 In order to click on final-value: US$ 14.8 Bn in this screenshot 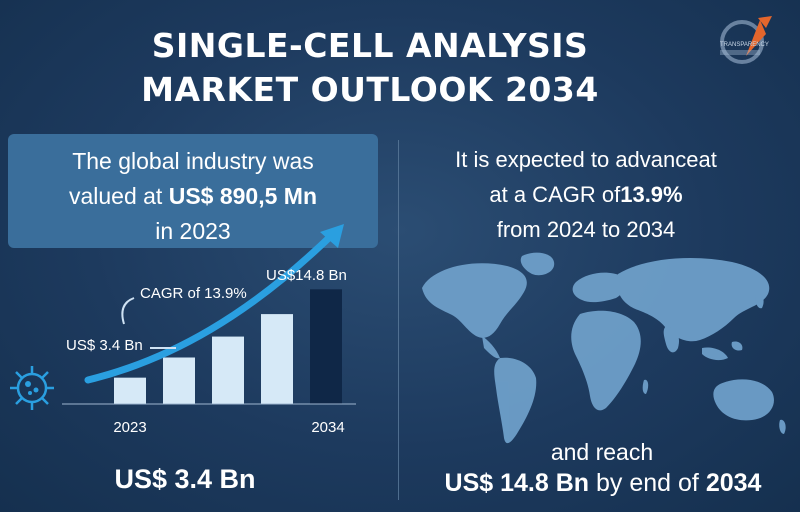, I will do `click(517, 483)`.